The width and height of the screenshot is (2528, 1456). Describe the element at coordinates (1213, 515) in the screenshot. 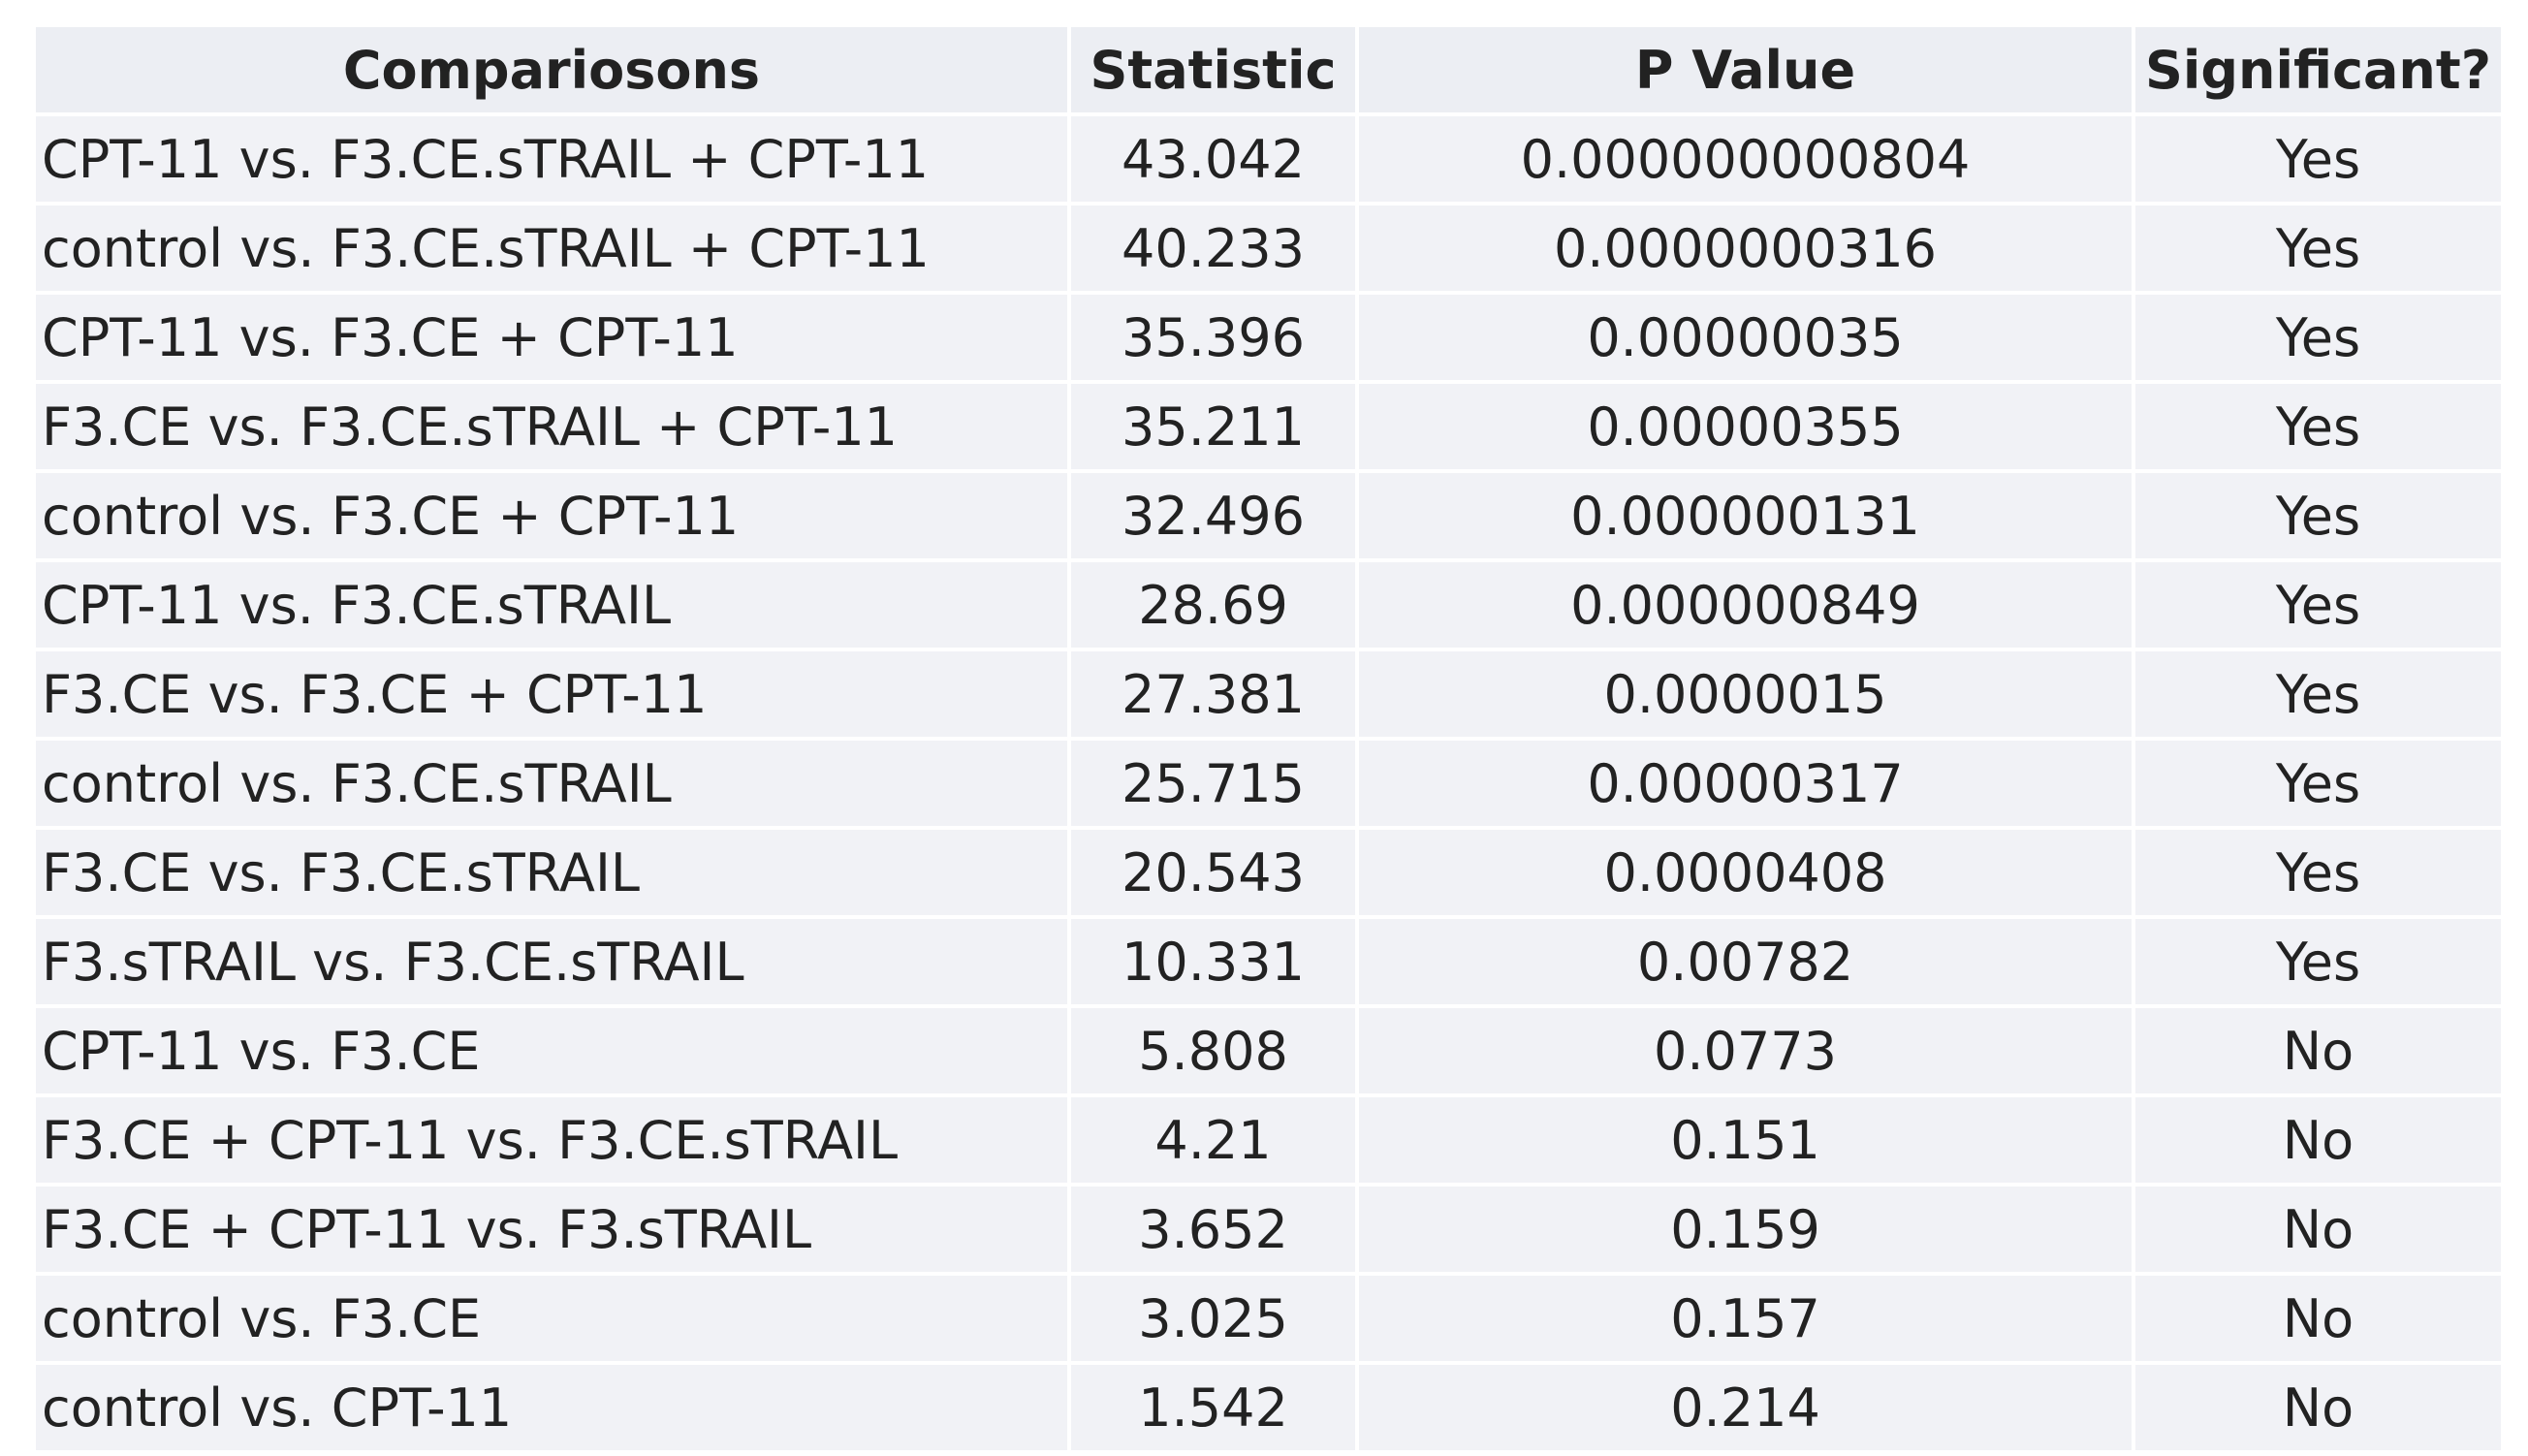

I see `table-cell: 32.496` at that location.